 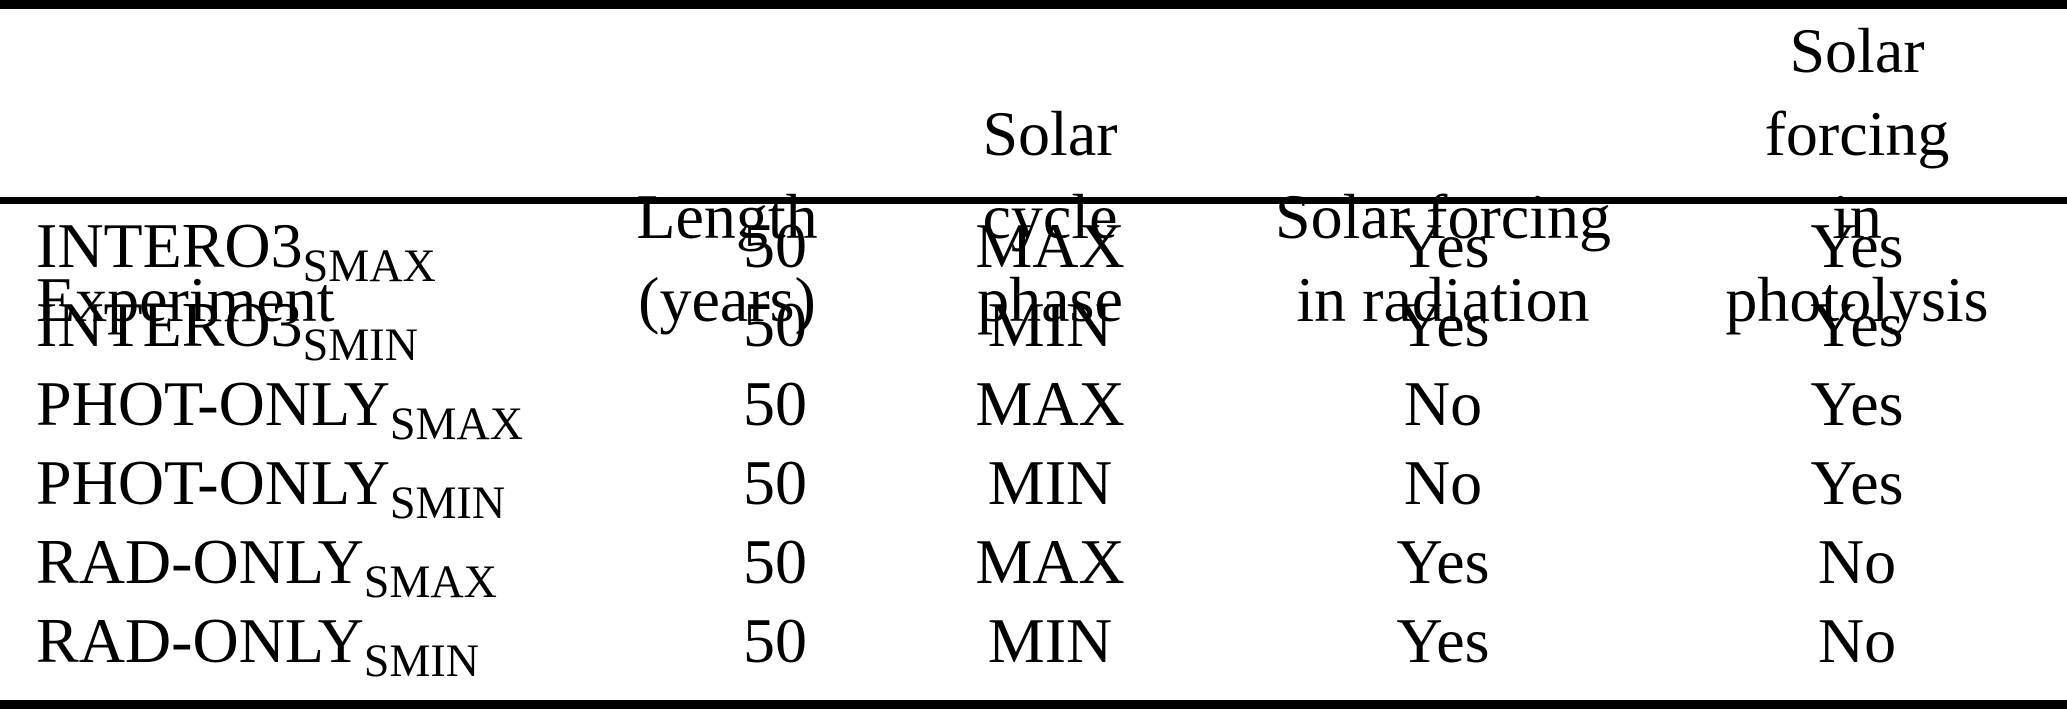 I want to click on column-header-experiment-label: Experiment, so click(x=185, y=299).